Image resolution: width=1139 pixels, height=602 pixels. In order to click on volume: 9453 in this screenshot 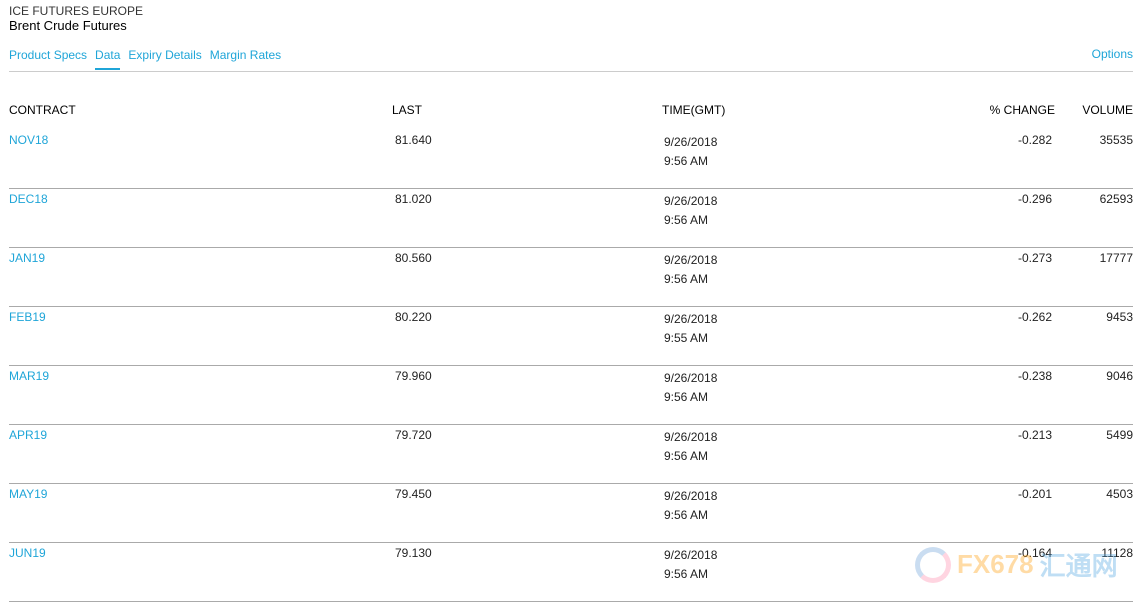, I will do `click(1119, 317)`.